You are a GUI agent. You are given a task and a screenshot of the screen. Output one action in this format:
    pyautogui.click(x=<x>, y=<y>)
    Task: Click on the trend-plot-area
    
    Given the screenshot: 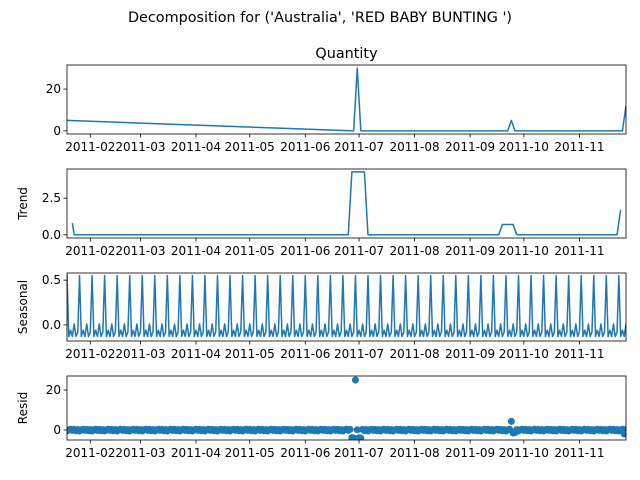 What is the action you would take?
    pyautogui.click(x=346, y=203)
    